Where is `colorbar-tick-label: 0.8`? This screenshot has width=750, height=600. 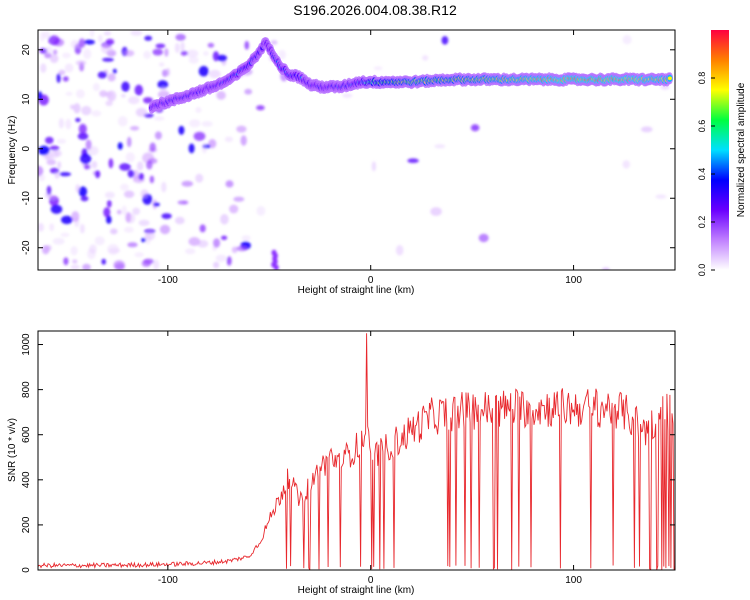
colorbar-tick-label: 0.8 is located at coordinates (702, 78).